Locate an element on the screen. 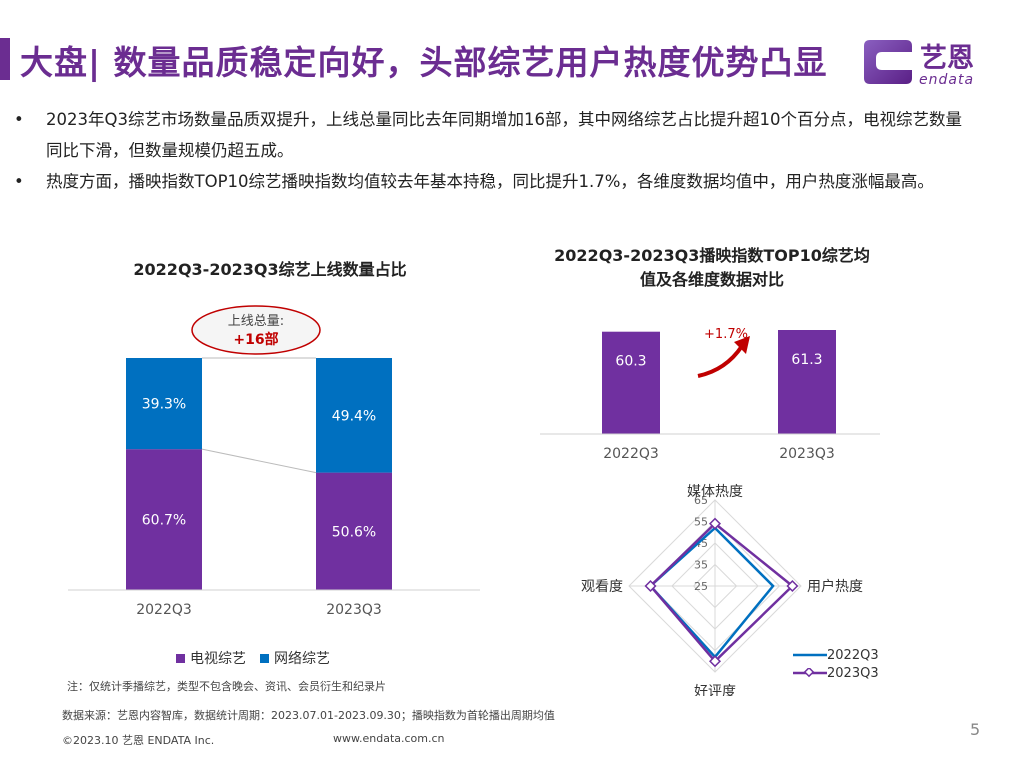 Image resolution: width=1024 pixels, height=768 pixels. radar-legend: 2022Q3 2023Q3 is located at coordinates (836, 664).